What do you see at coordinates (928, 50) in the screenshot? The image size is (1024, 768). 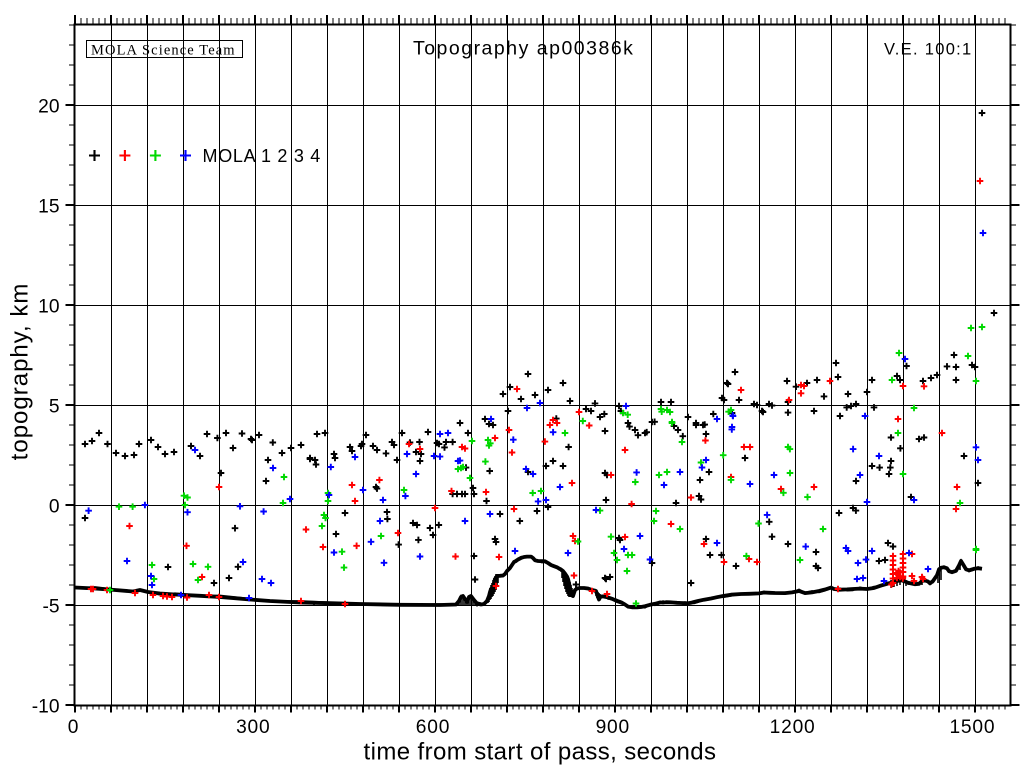 I see `svg-text: V.E. 100:1` at bounding box center [928, 50].